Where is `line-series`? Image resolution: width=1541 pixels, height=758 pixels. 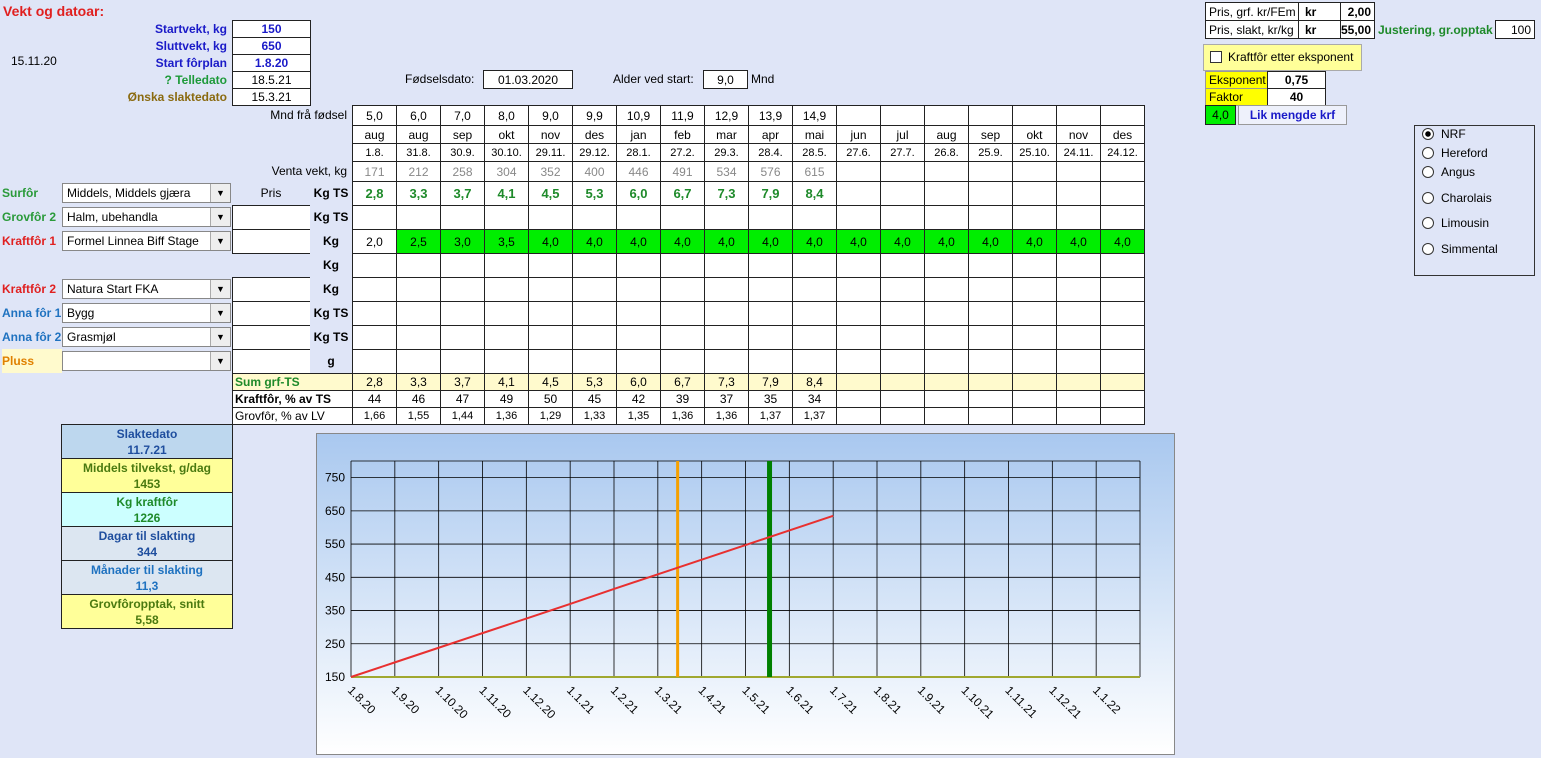 line-series is located at coordinates (592, 596).